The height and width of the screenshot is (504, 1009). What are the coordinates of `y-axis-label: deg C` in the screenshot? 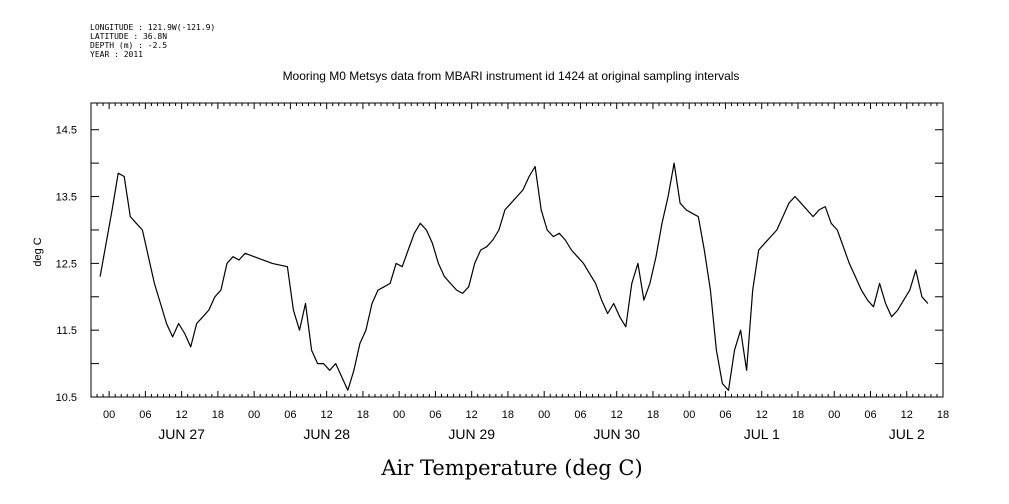 It's located at (38, 251).